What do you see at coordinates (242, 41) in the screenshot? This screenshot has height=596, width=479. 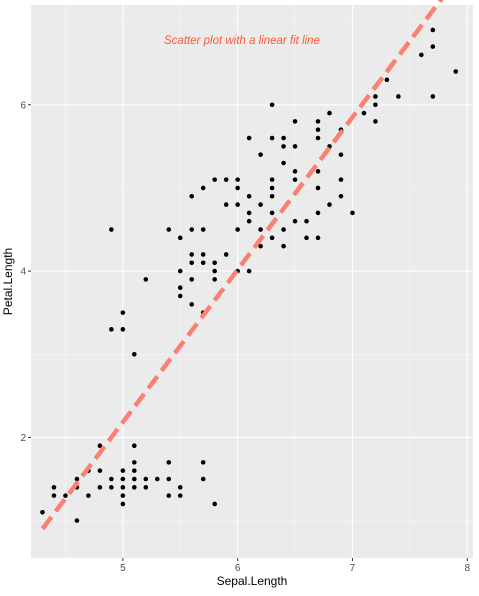 I see `chart-annotation: Scatter plot with a linear fit line` at bounding box center [242, 41].